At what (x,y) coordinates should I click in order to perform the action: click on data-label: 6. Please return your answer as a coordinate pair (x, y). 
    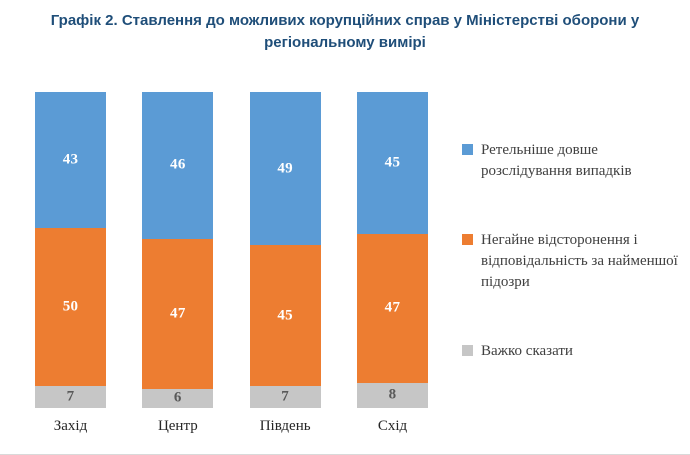
    Looking at the image, I should click on (177, 397).